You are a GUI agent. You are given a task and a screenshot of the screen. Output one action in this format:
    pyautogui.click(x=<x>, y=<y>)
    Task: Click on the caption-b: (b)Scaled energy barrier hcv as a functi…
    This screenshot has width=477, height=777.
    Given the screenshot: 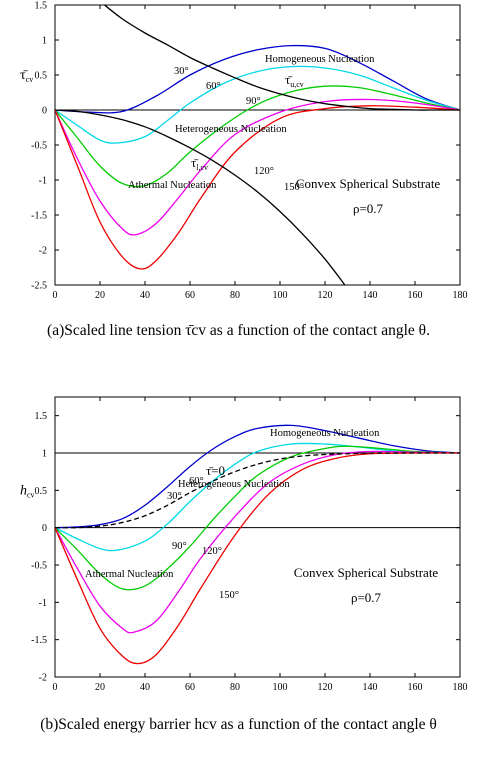 What is the action you would take?
    pyautogui.click(x=238, y=724)
    